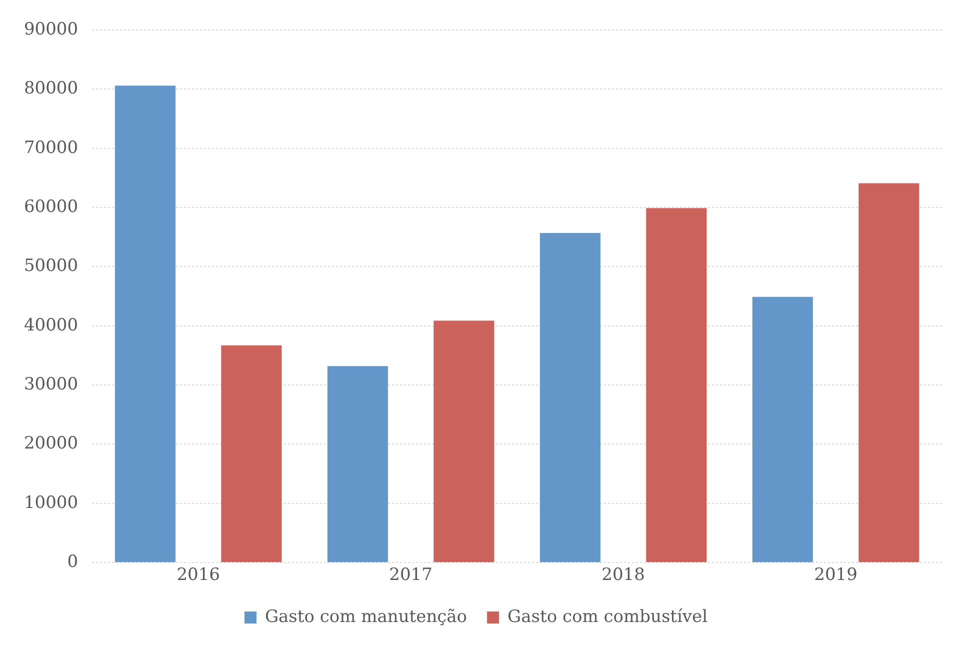 The image size is (957, 646). I want to click on legend-label: Gasto com manutenção, so click(366, 616).